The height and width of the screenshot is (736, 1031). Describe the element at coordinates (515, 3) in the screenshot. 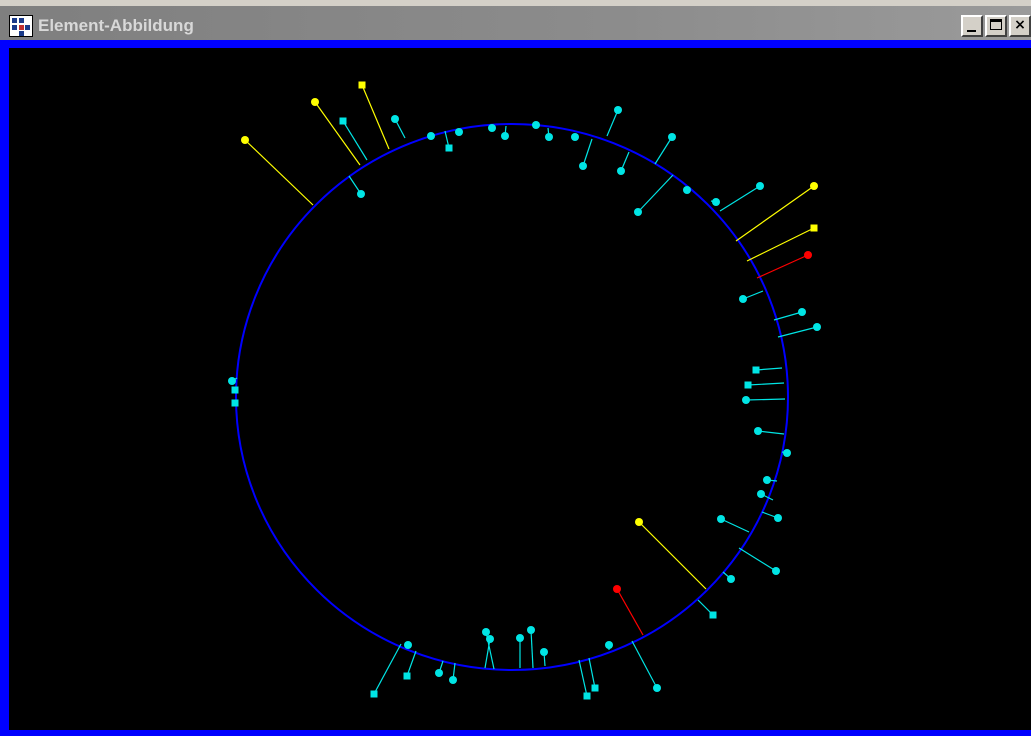

I see `title-bar-top-strip` at that location.